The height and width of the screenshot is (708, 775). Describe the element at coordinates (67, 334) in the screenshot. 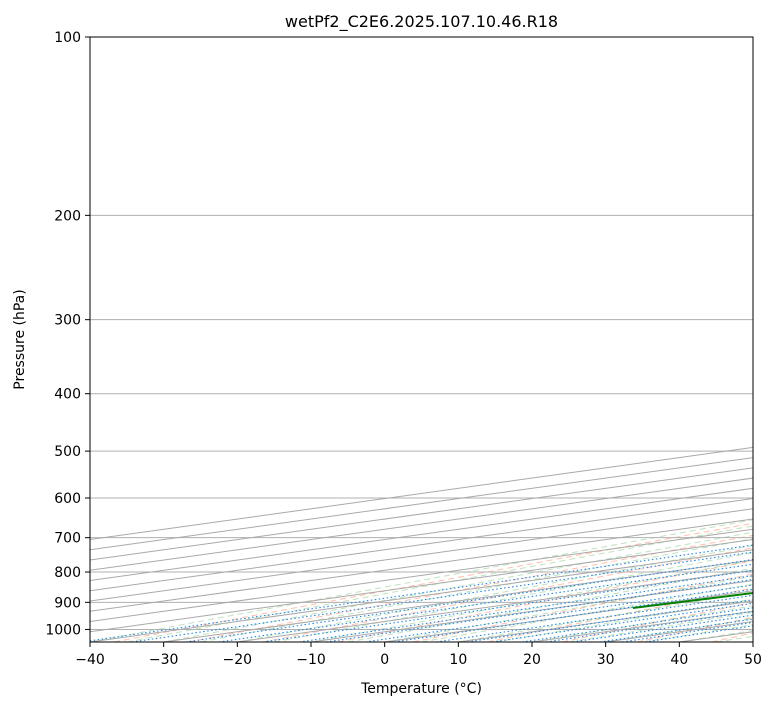

I see `y-axis-ticks: 1000 900 800 700 600 500 400 300 200 100` at that location.